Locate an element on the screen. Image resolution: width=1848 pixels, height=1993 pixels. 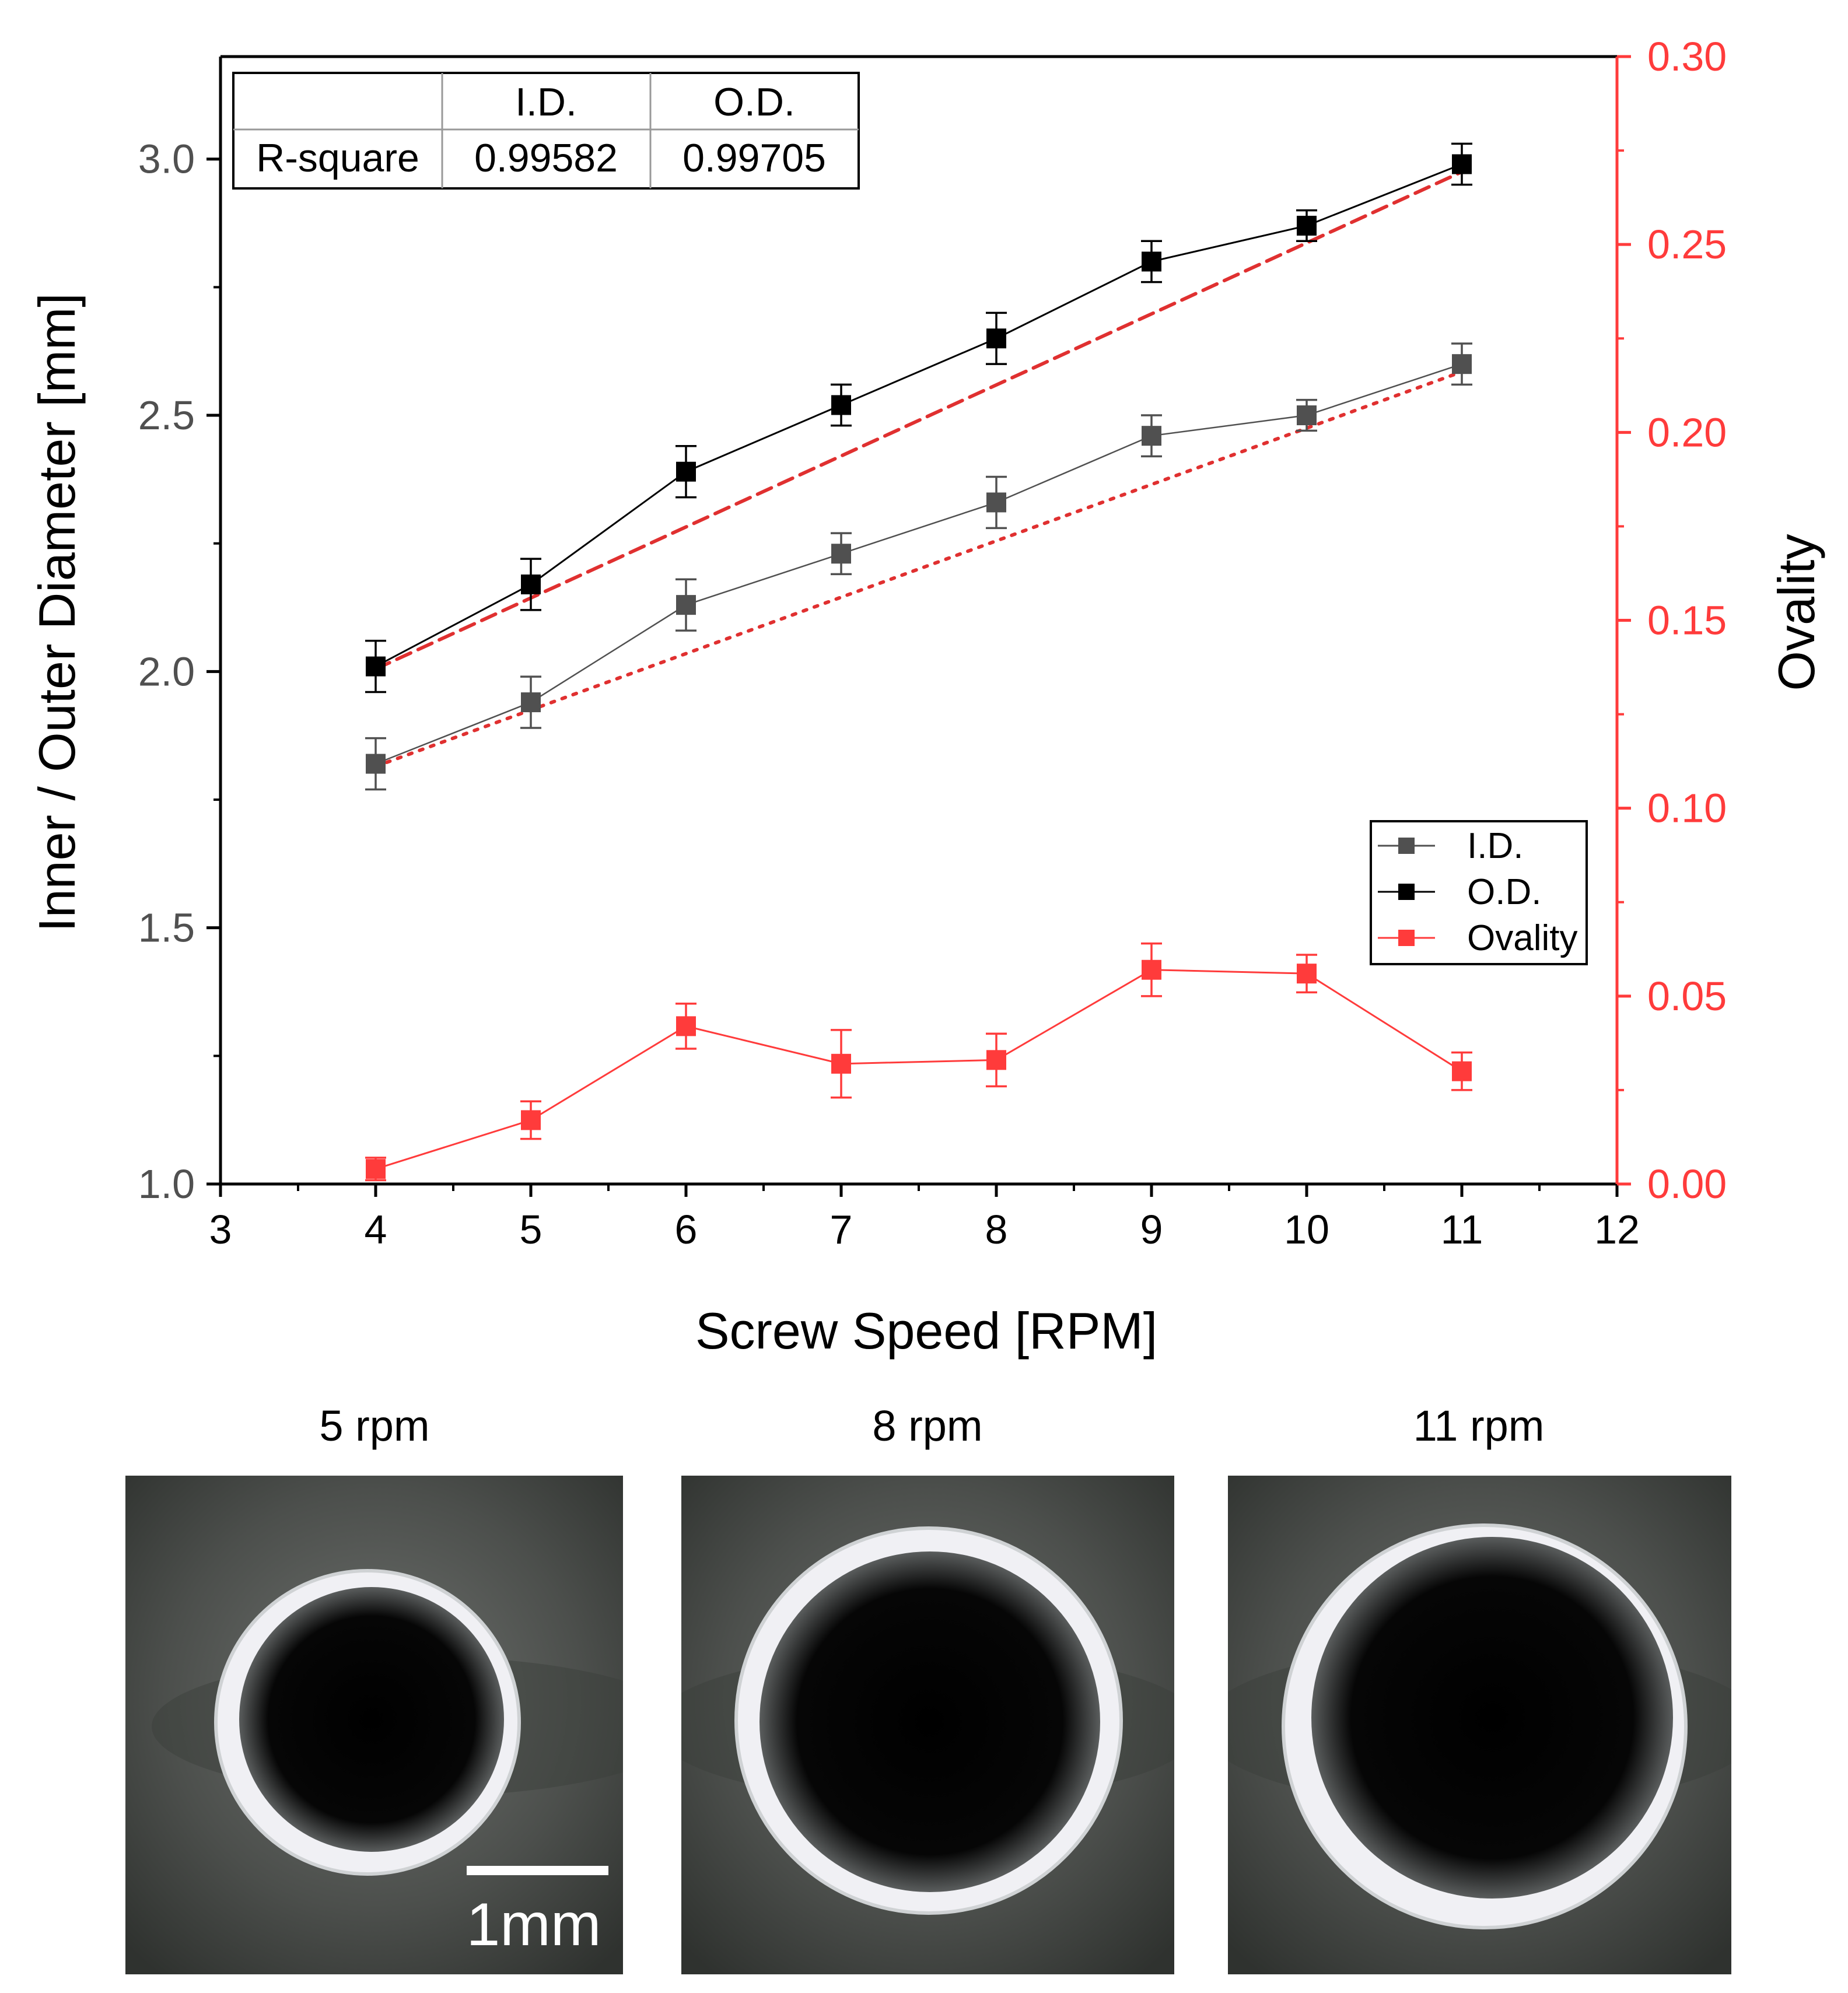
y-tick-label: 2.0 is located at coordinates (166, 671).